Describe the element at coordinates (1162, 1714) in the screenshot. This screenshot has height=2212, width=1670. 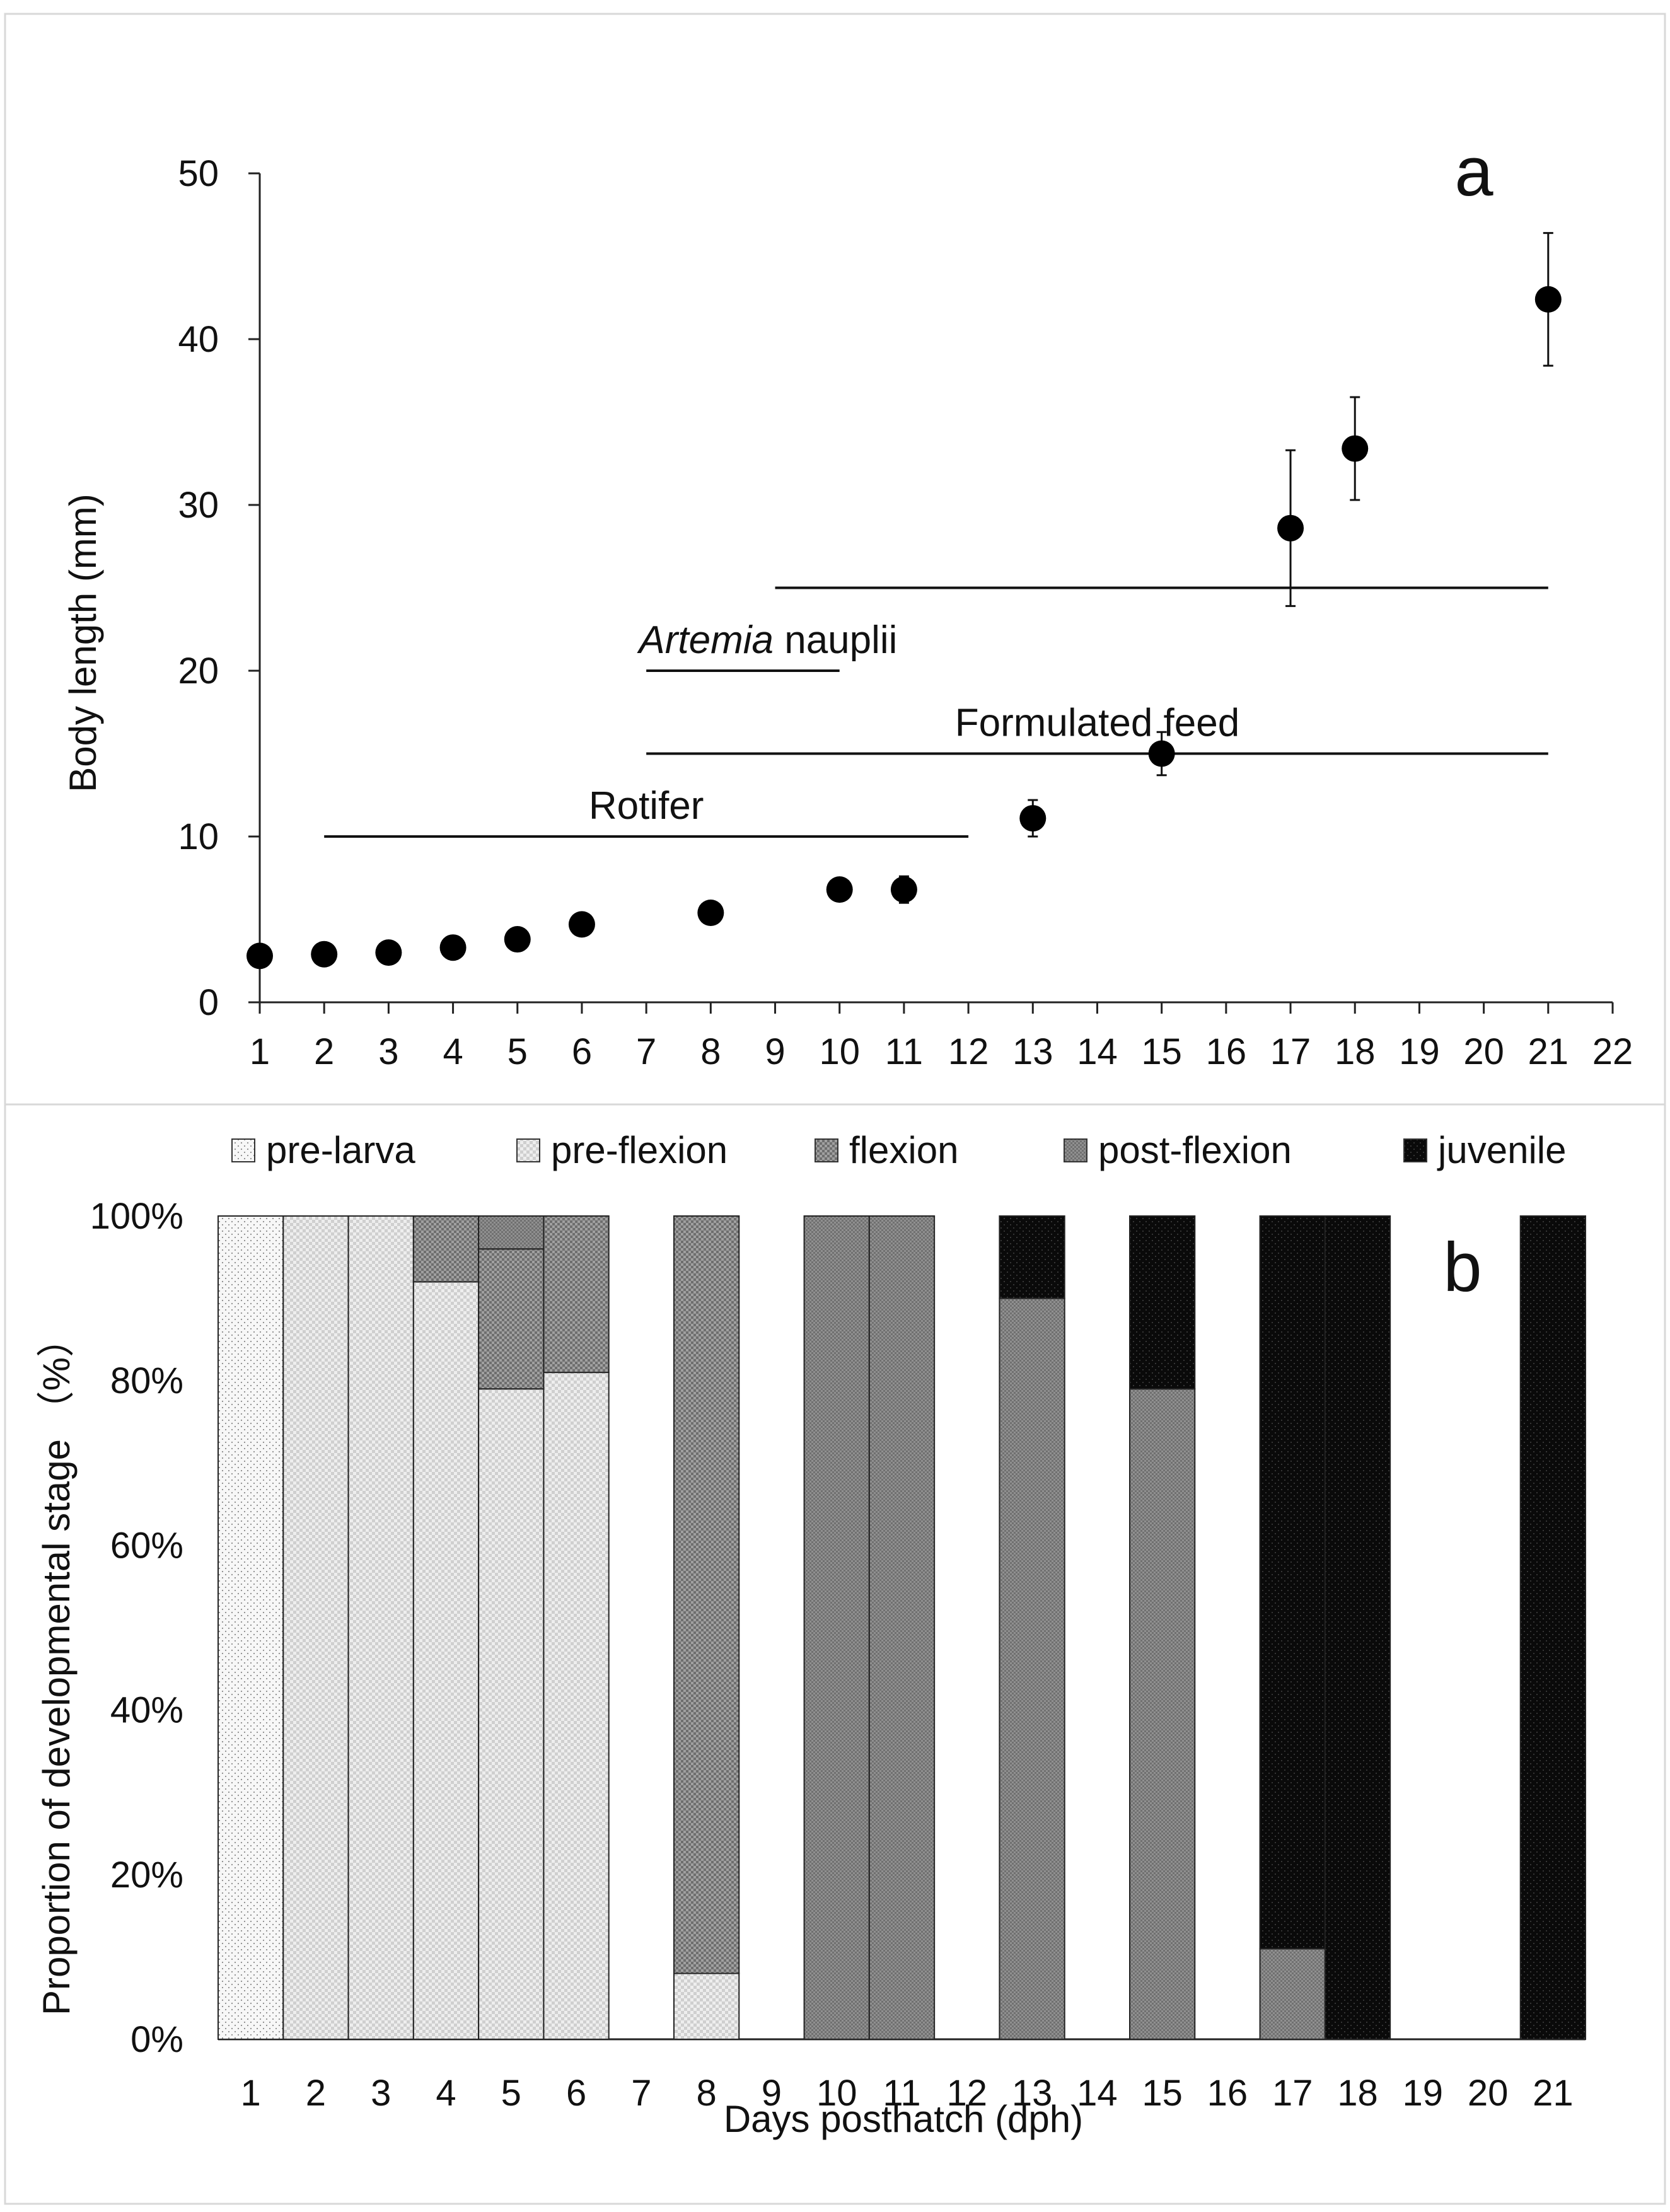
I see `bar-segment-day-15-post-flexion` at that location.